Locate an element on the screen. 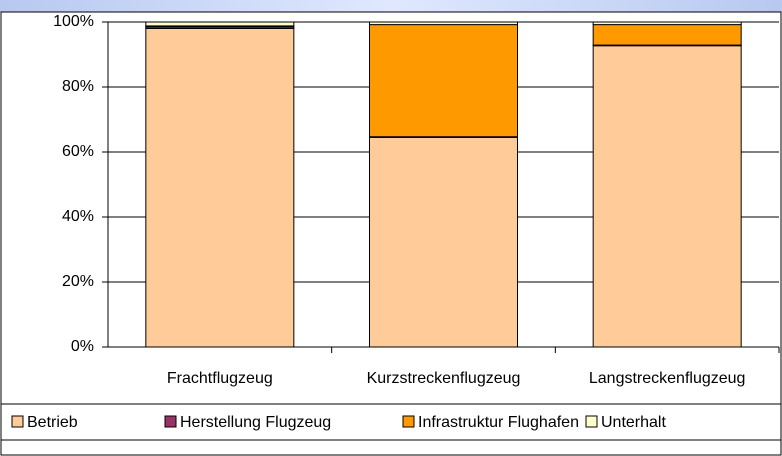  y-tick-label: 20% is located at coordinates (78, 281).